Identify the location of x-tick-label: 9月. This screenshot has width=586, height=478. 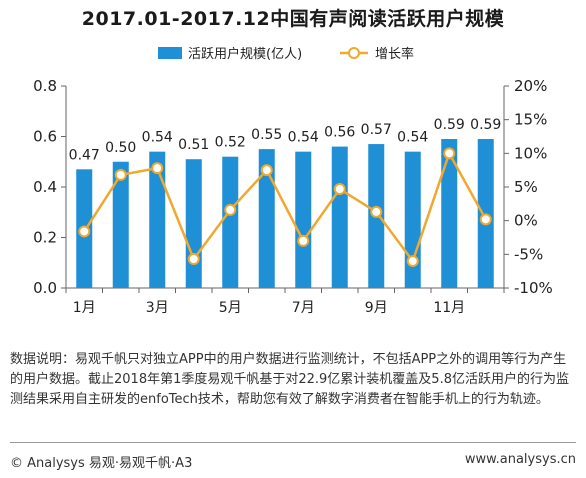
(376, 308).